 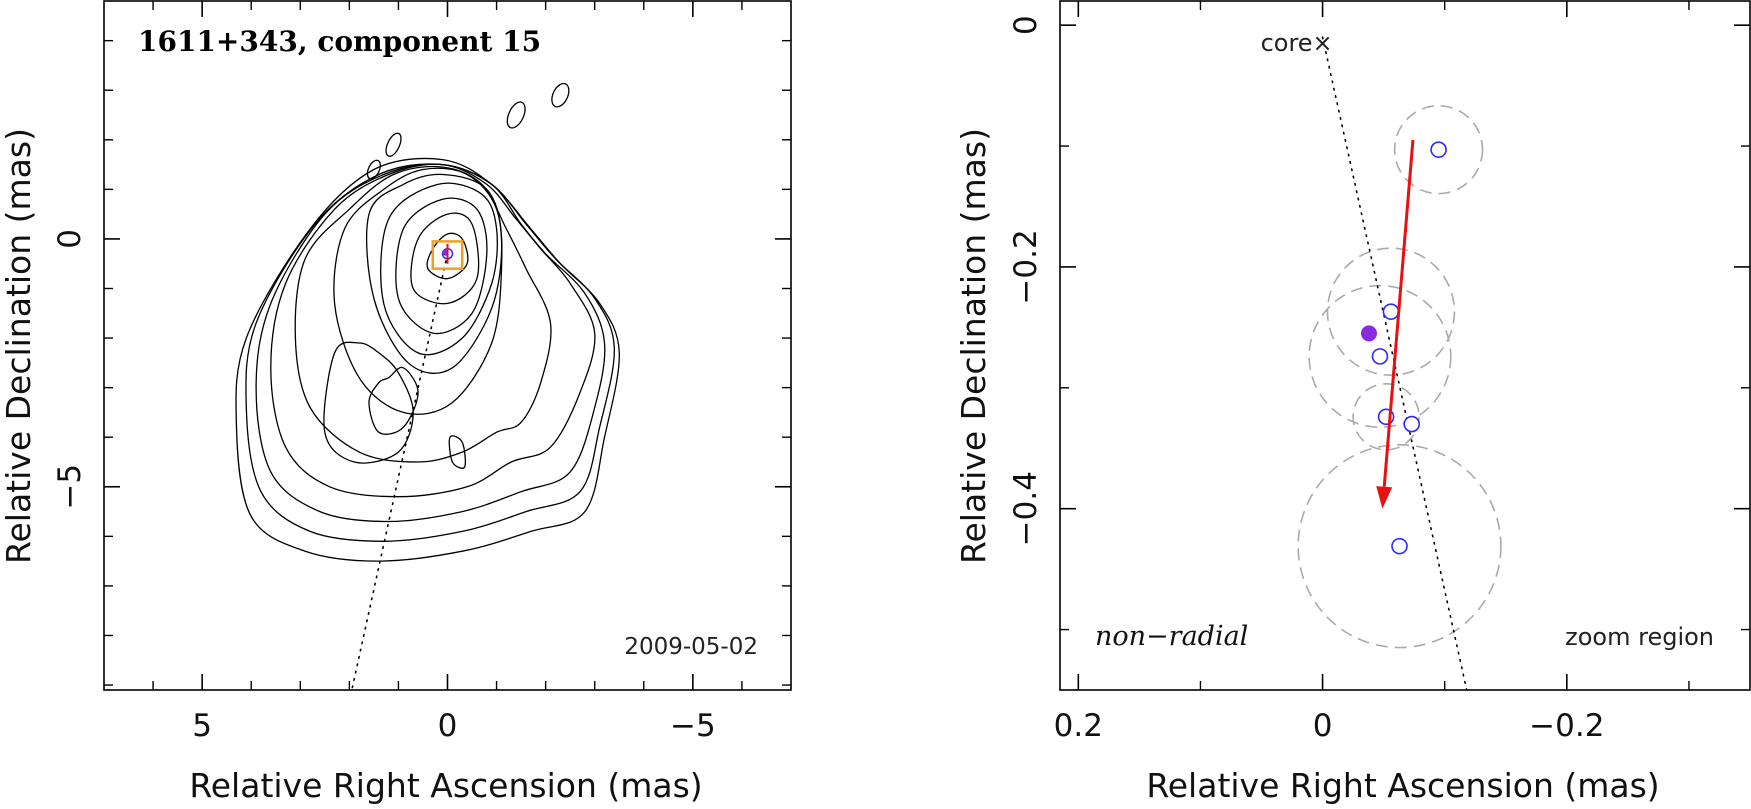 What do you see at coordinates (1078, 726) in the screenshot?
I see `x-tick-label: 0.2` at bounding box center [1078, 726].